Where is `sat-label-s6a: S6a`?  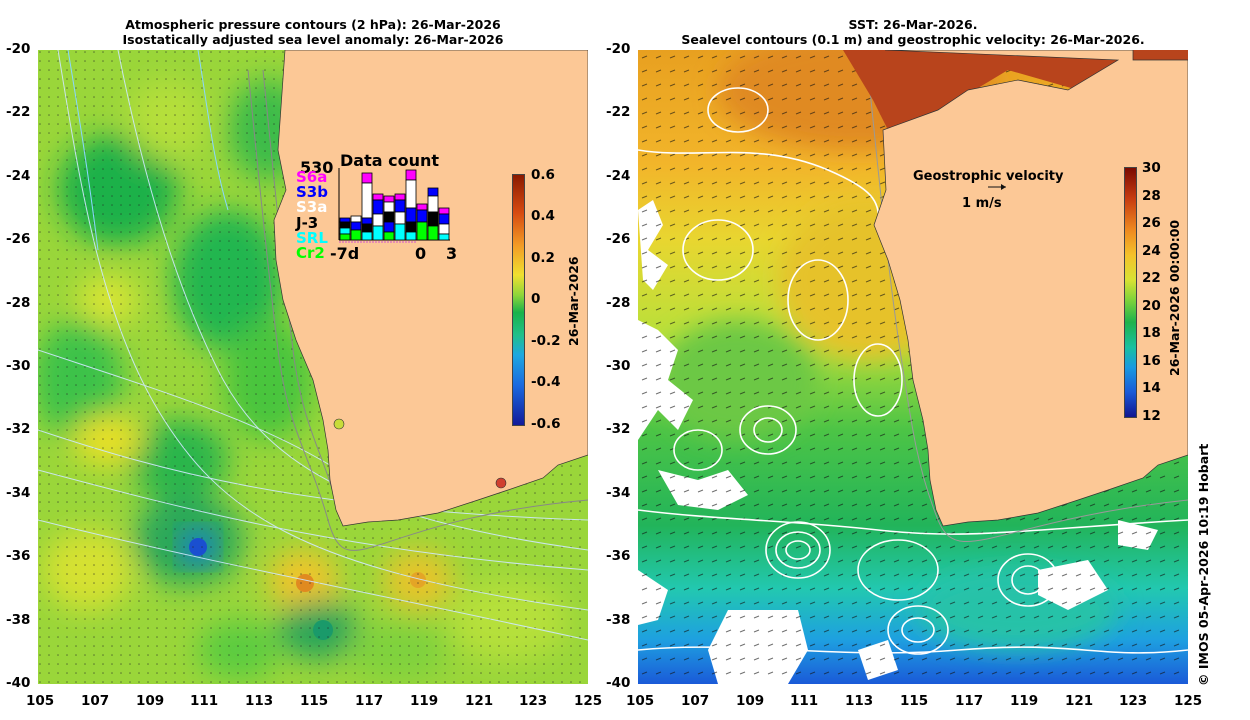
sat-label-s6a: S6a is located at coordinates (312, 177).